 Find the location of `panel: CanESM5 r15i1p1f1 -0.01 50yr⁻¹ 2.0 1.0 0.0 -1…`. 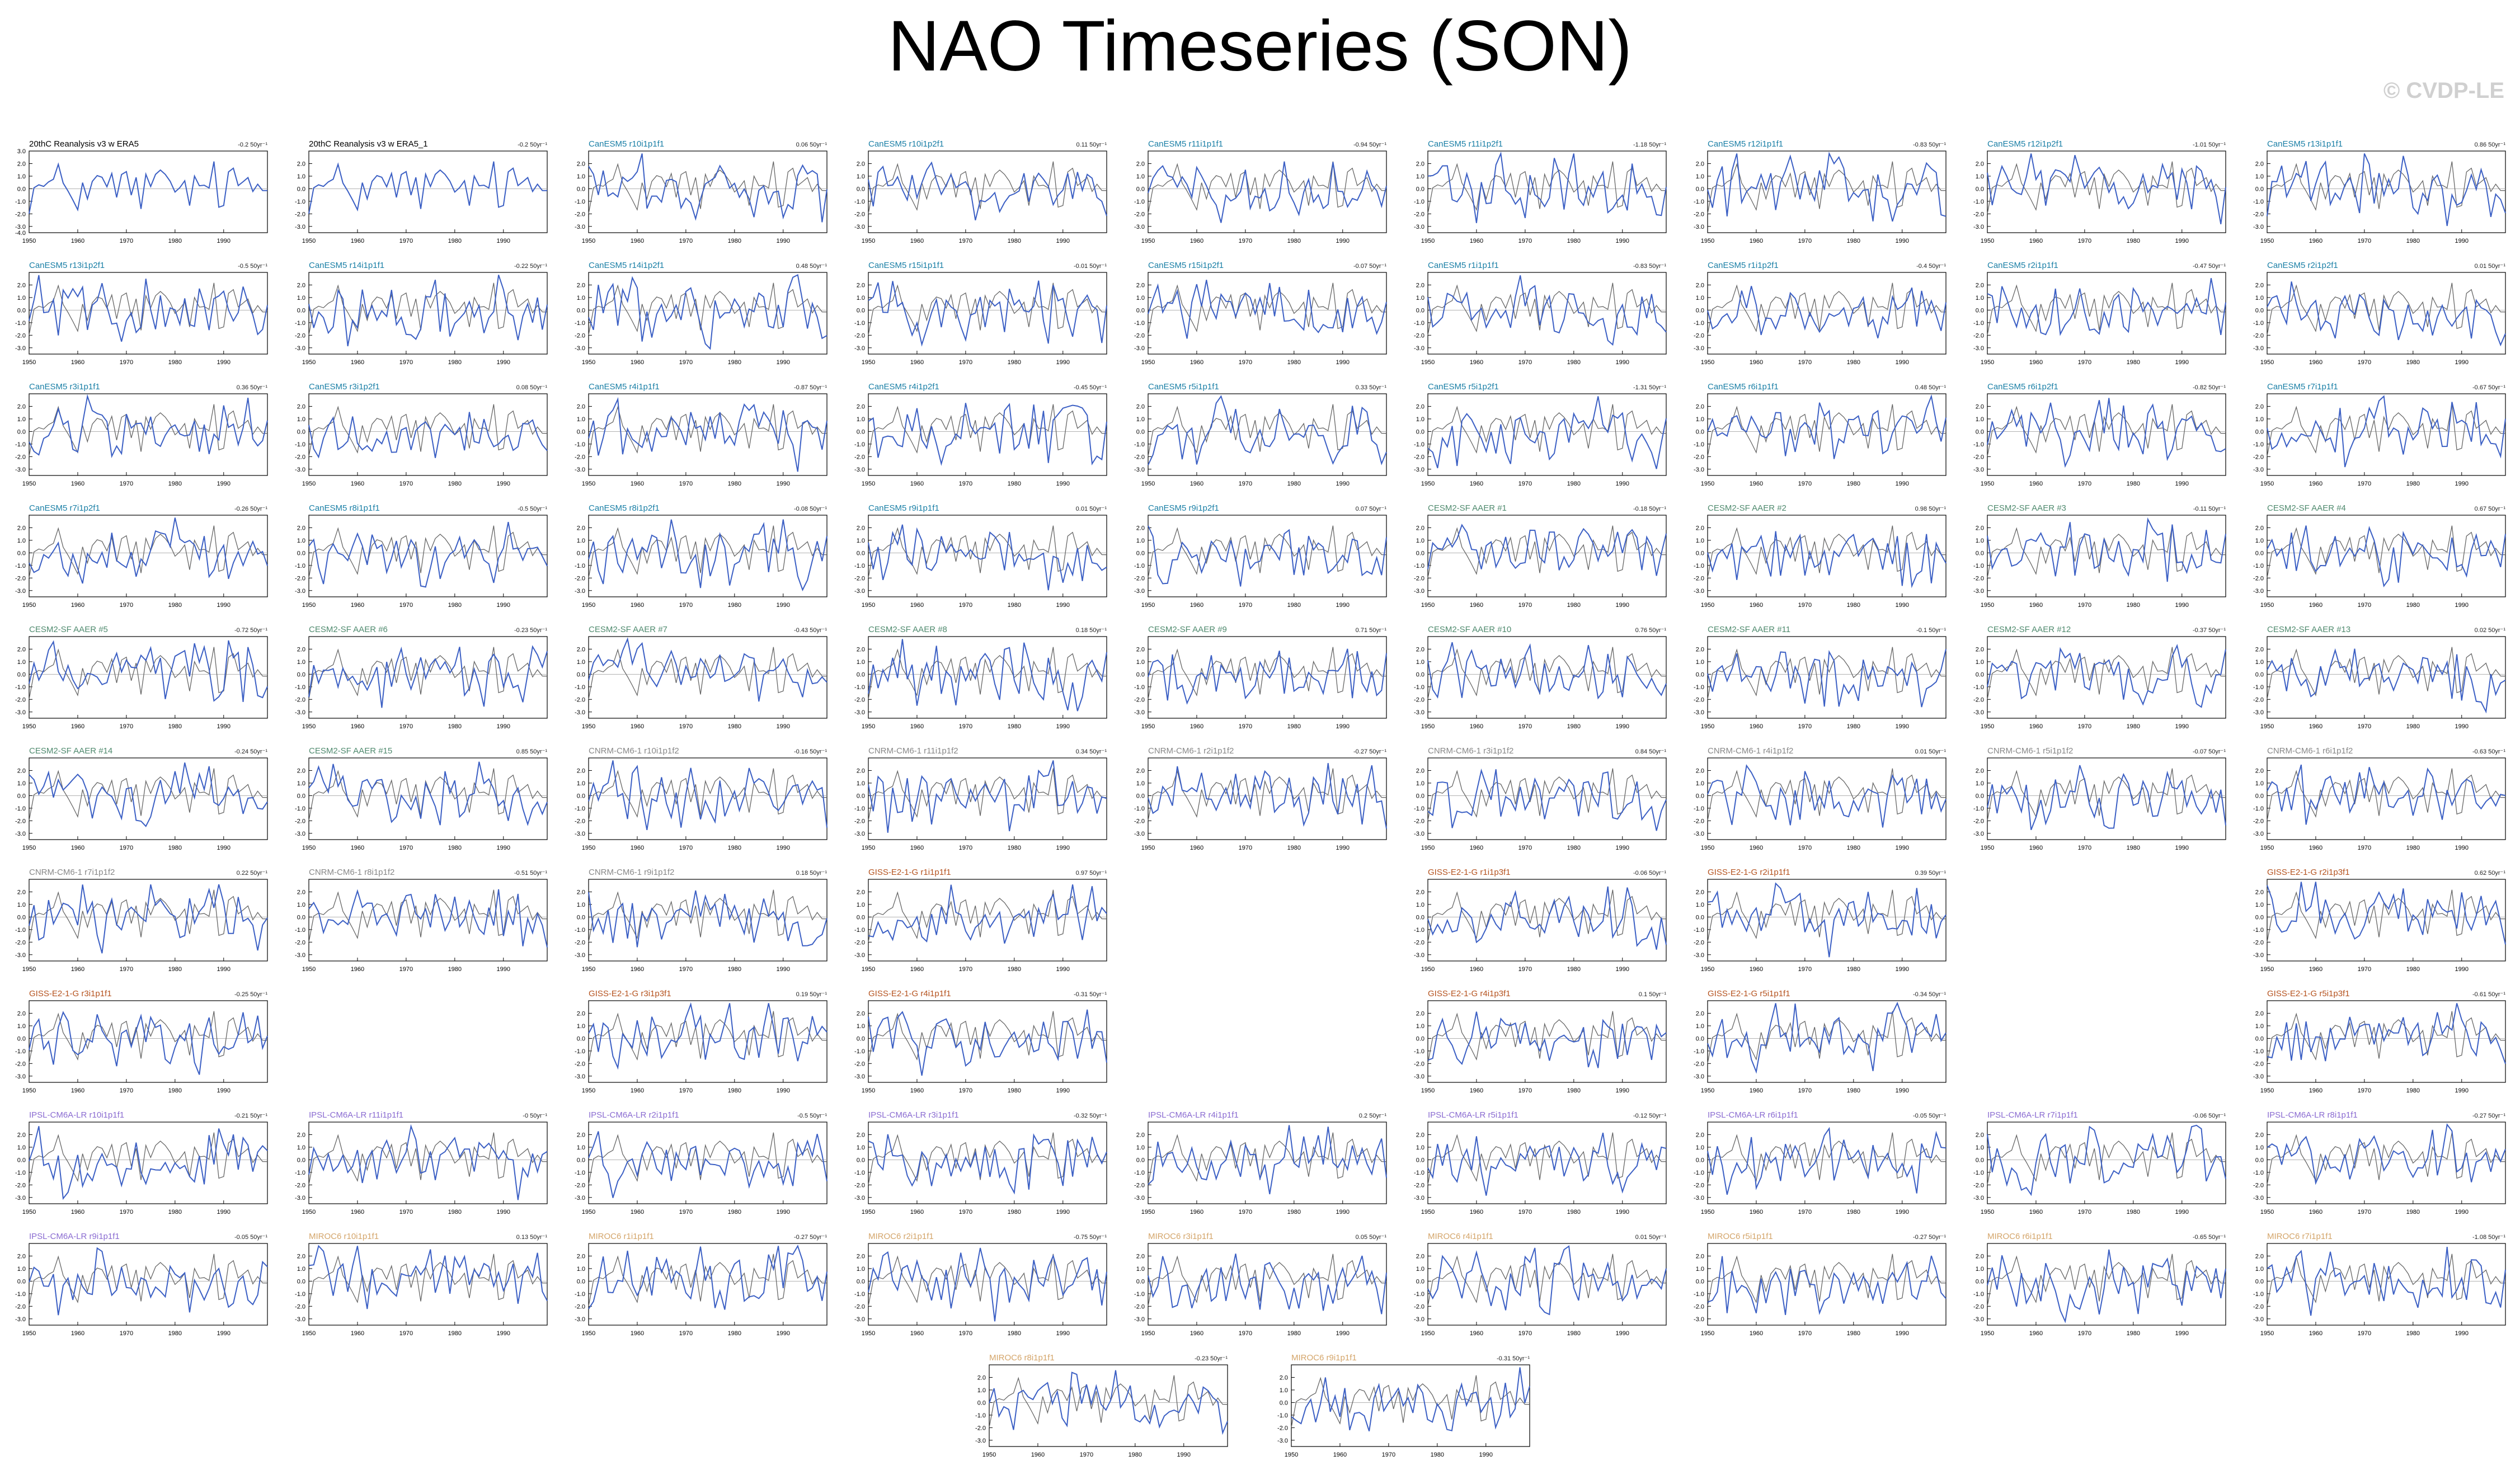

panel: CanESM5 r15i1p1f1 -0.01 50yr⁻¹ 2.0 1.0 0.0 -1… is located at coordinates (981, 313).